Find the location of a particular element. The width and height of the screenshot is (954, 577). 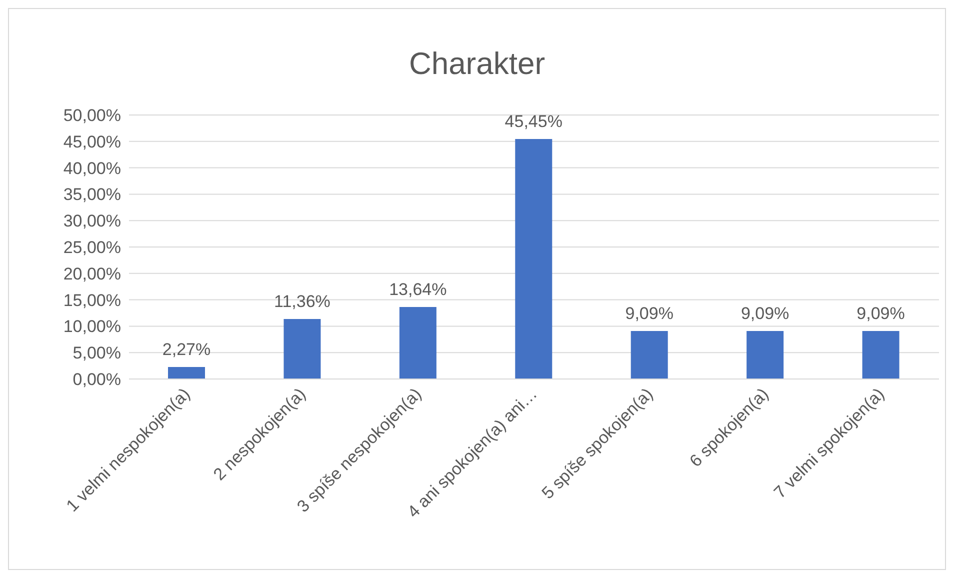

y-tick-label: 45,00% is located at coordinates (92, 142).